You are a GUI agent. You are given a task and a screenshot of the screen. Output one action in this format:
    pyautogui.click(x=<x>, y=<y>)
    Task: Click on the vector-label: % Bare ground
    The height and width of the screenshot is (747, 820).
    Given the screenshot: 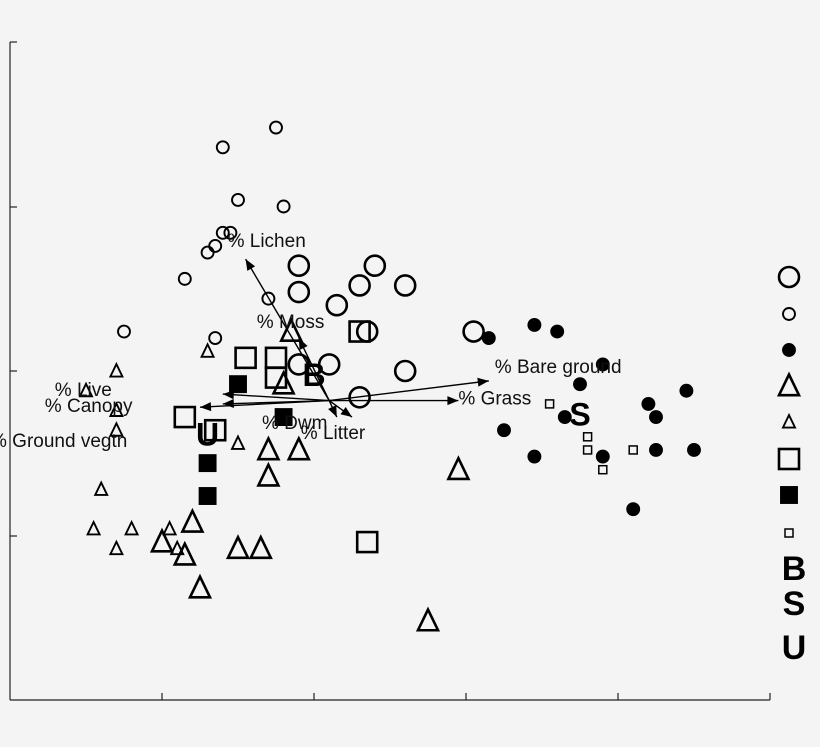 What is the action you would take?
    pyautogui.click(x=558, y=367)
    